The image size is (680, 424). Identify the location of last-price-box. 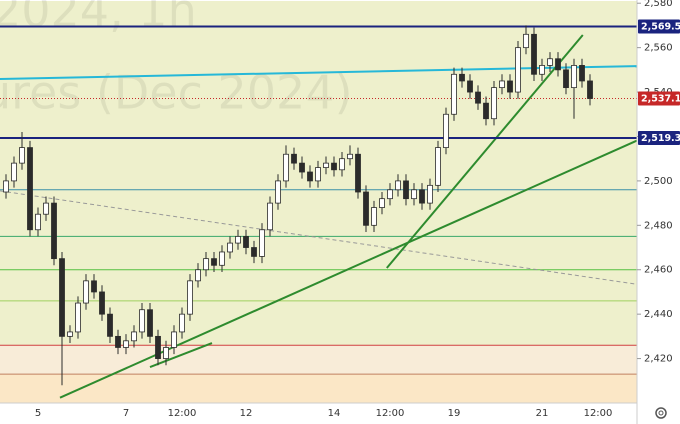
(659, 98).